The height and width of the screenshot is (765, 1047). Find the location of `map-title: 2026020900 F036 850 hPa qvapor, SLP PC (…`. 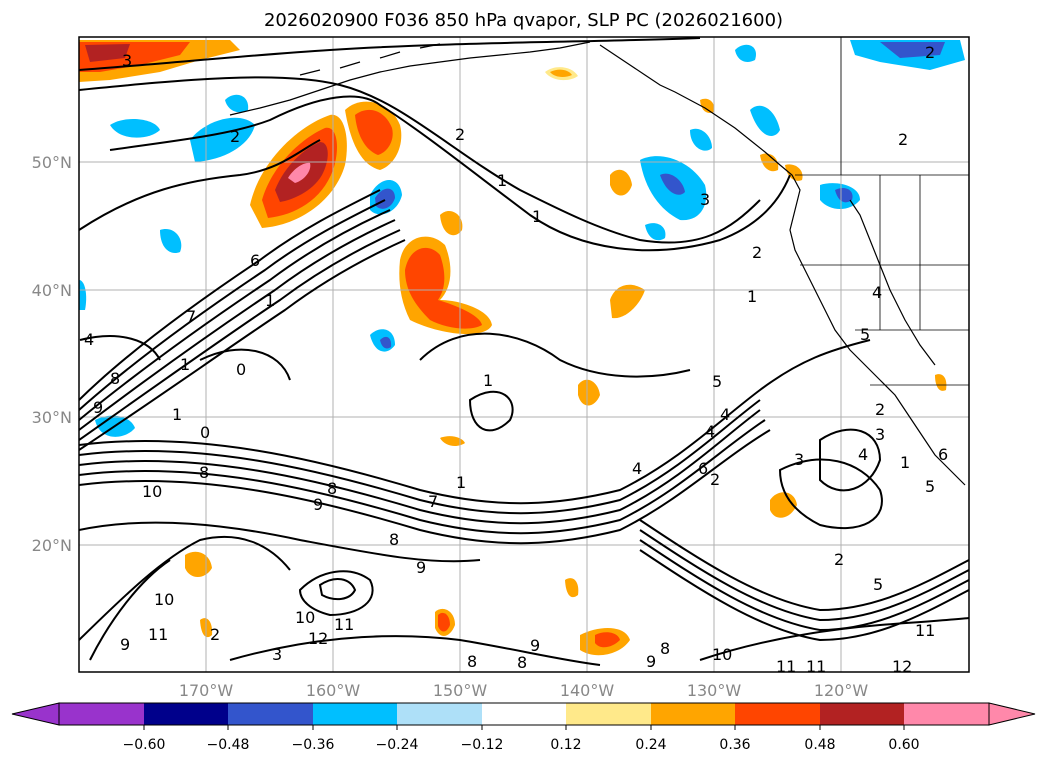

map-title: 2026020900 F036 850 hPa qvapor, SLP PC (… is located at coordinates (523, 20).